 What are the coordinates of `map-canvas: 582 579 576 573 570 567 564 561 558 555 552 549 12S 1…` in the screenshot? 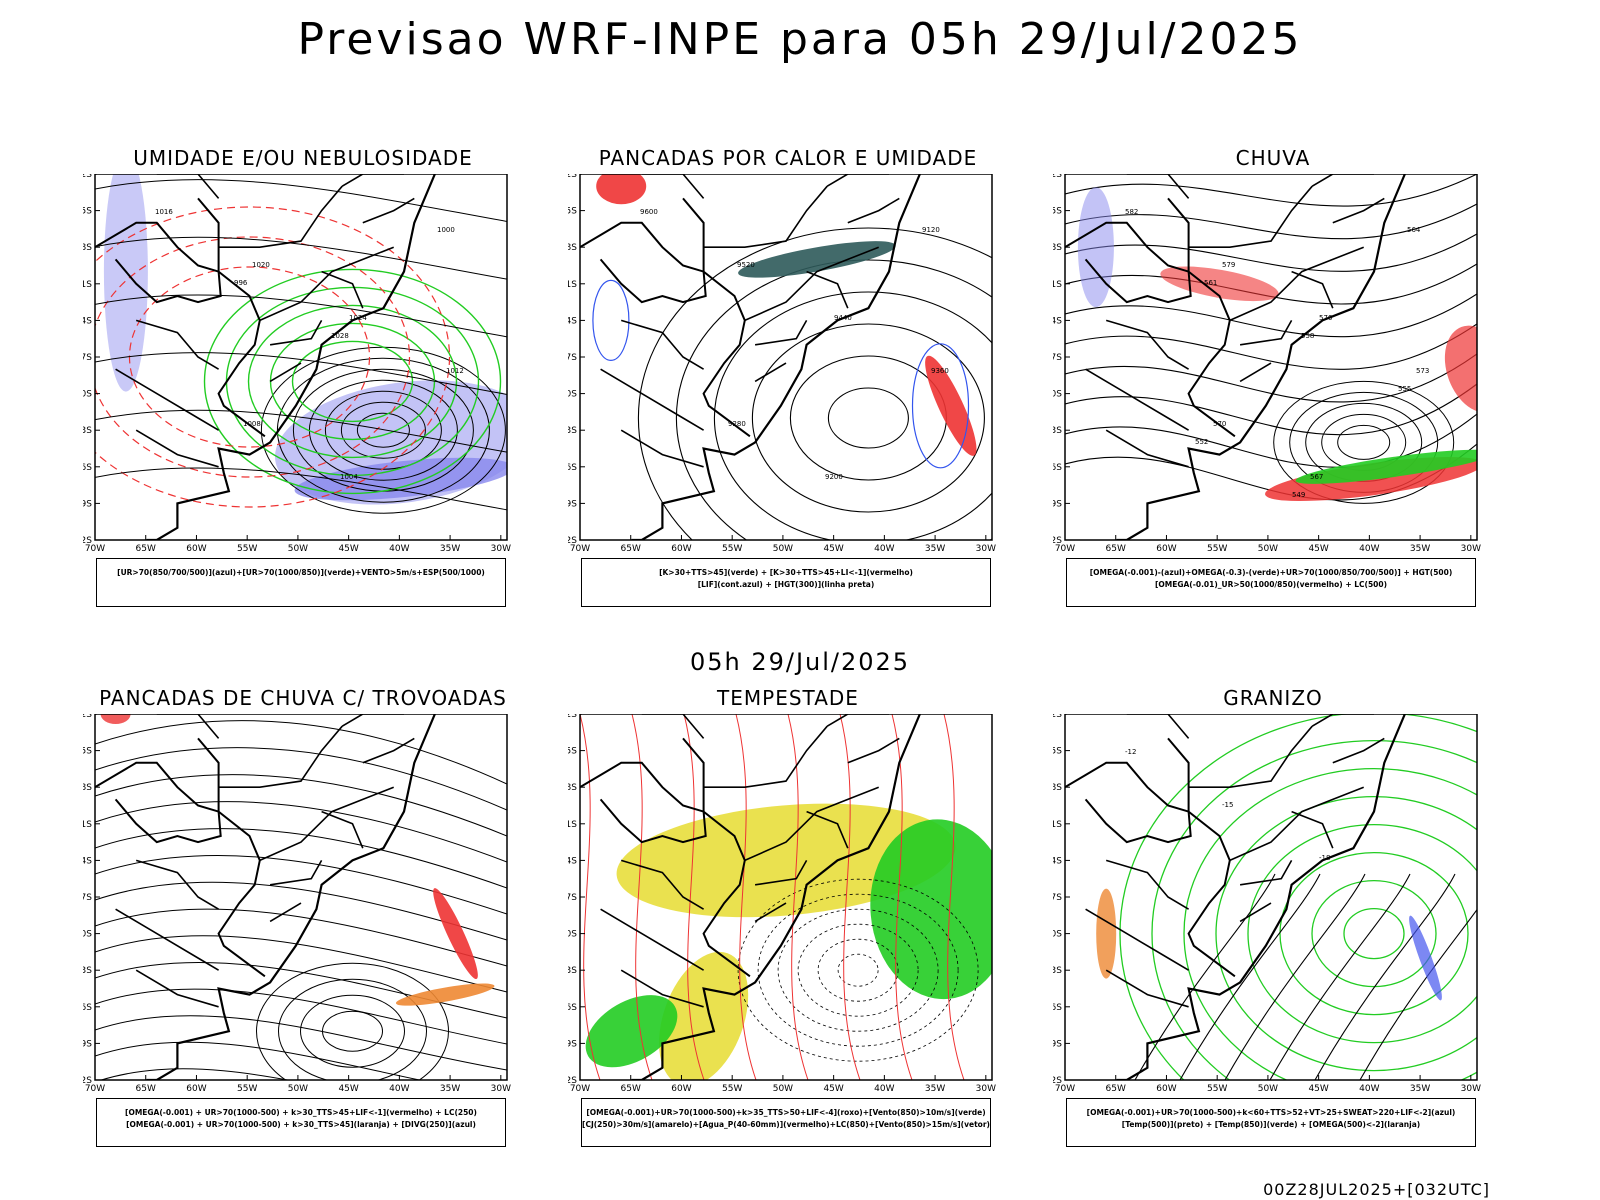 It's located at (1267, 364).